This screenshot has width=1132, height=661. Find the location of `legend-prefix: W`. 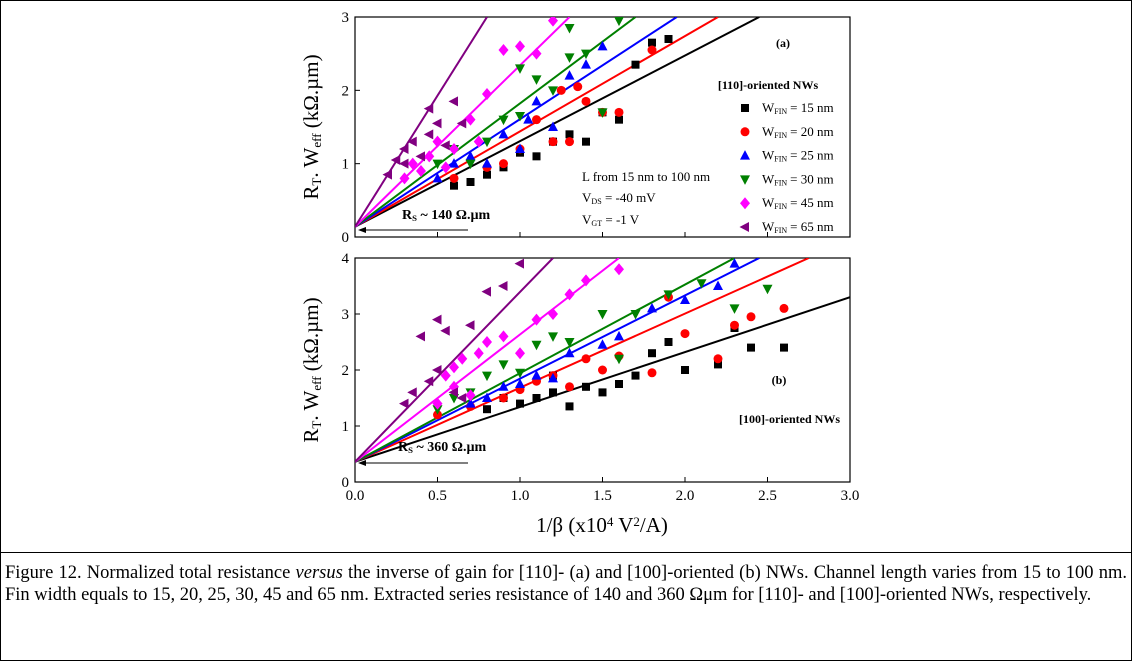

legend-prefix: W is located at coordinates (768, 202).